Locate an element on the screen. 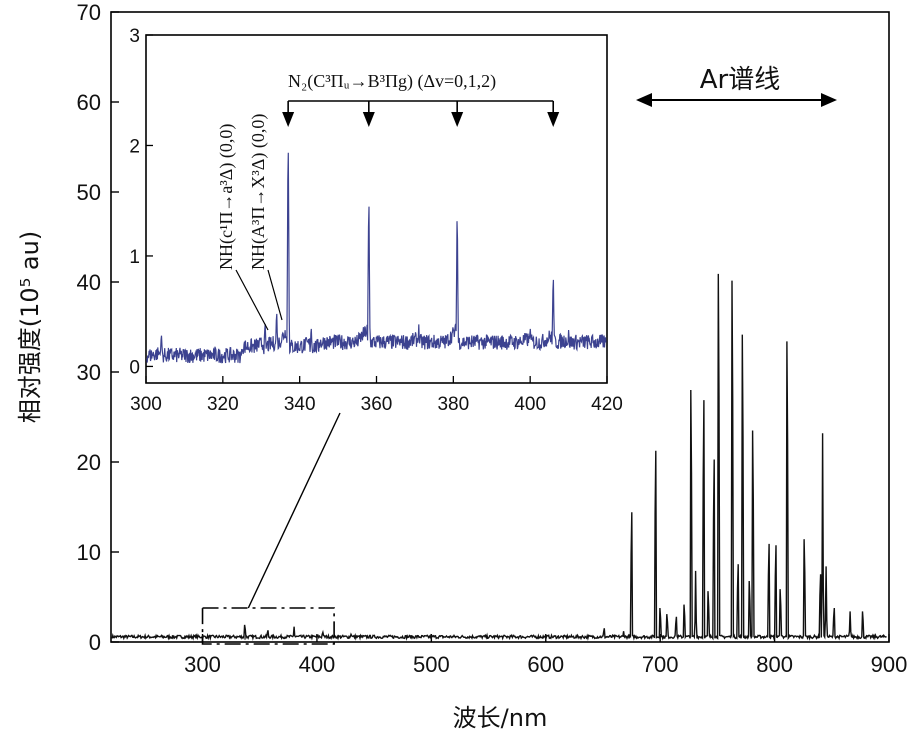  inset-trace-line is located at coordinates (376, 258).